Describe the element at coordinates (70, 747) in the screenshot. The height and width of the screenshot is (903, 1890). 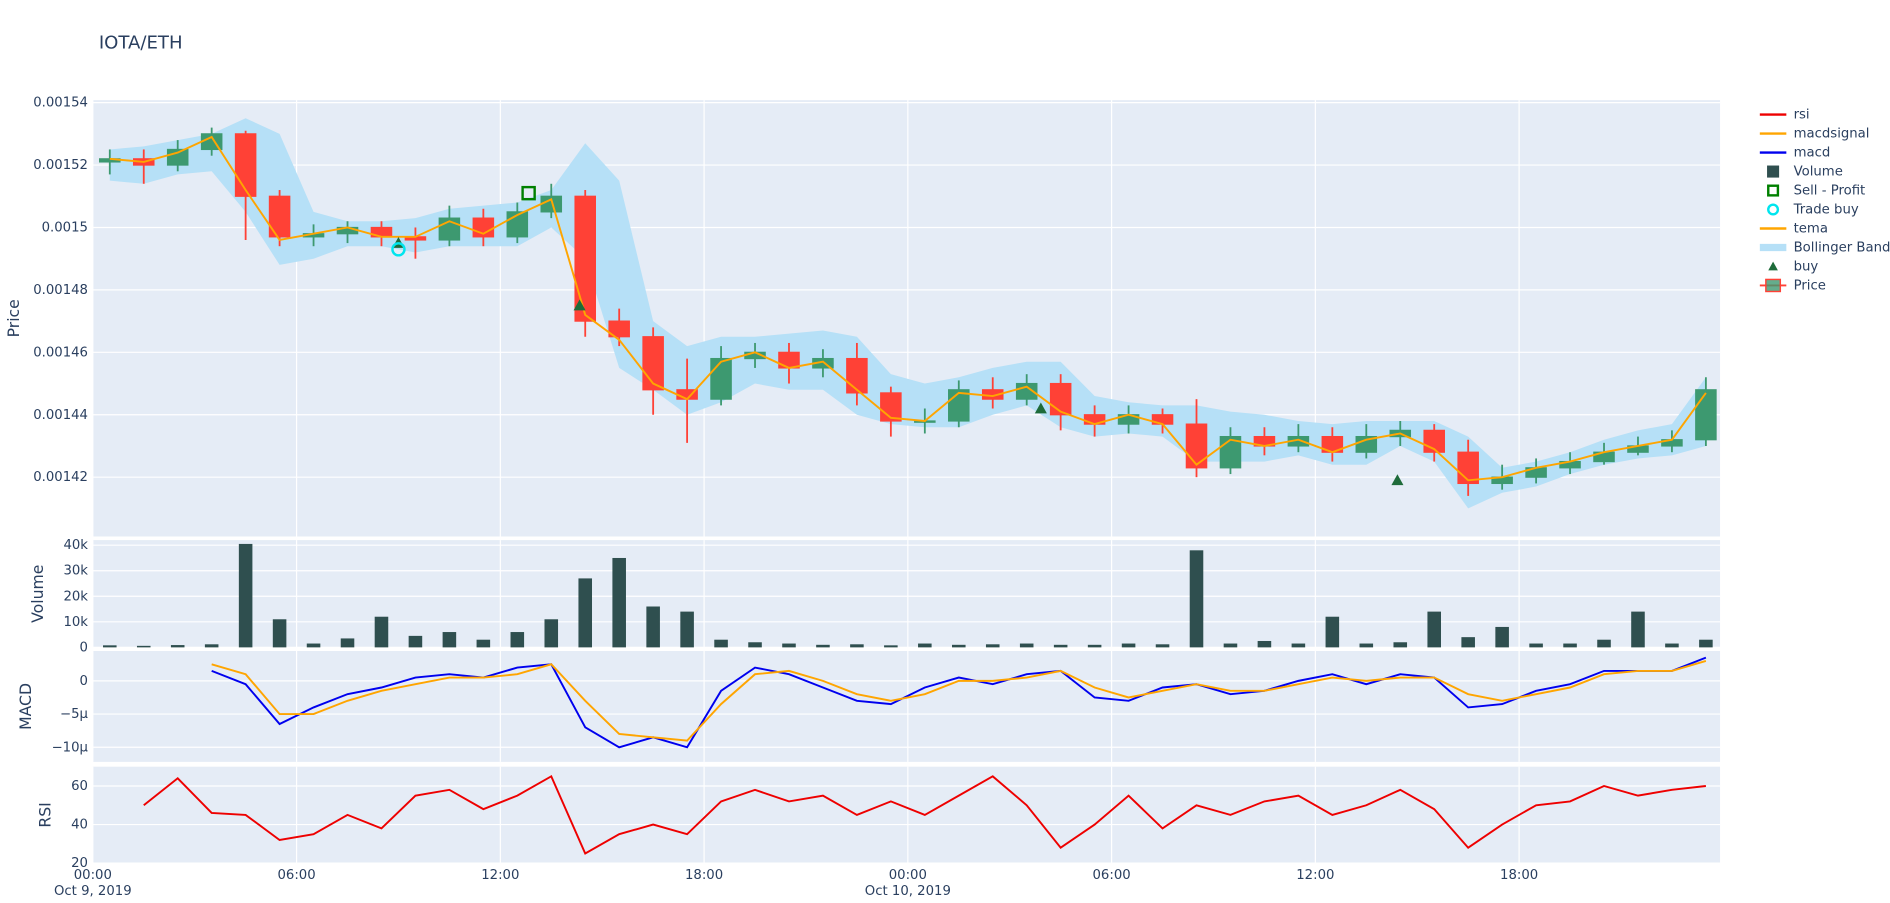
I see `y-tick-label: −10μ` at that location.